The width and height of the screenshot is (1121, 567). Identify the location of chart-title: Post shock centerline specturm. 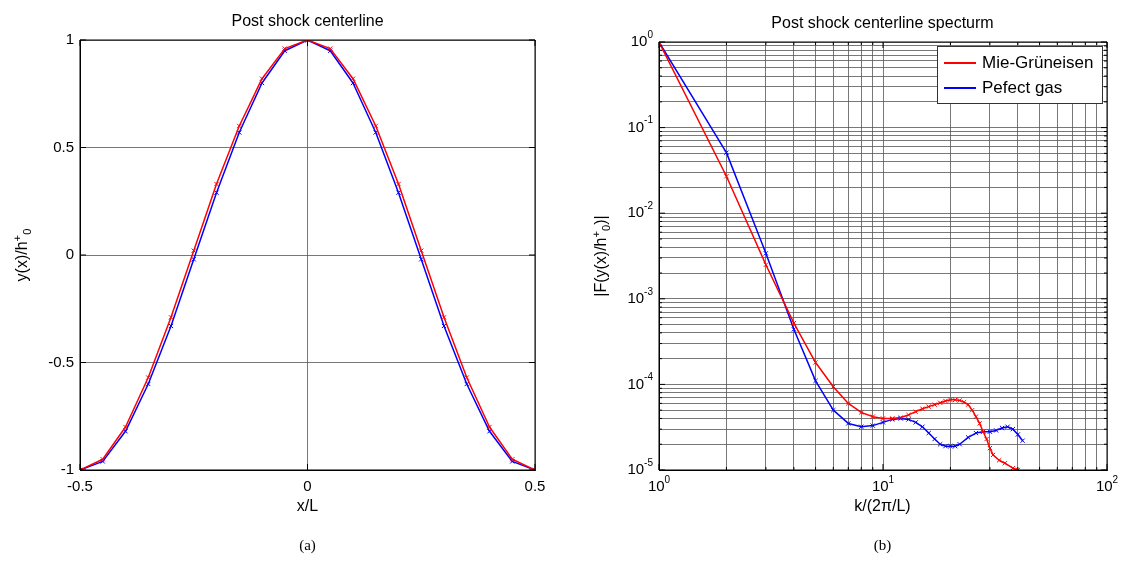
(882, 23).